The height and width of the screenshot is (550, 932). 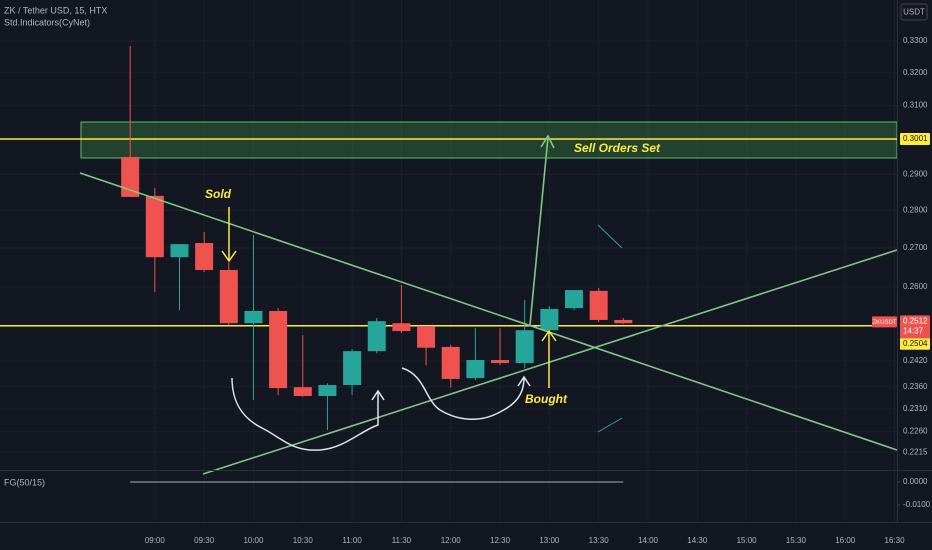 What do you see at coordinates (915, 481) in the screenshot?
I see `indicator-tick-label: 0.0000` at bounding box center [915, 481].